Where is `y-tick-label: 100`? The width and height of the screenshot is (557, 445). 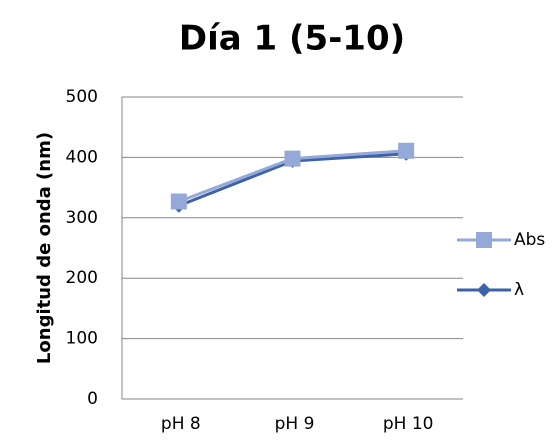 y-tick-label: 100 is located at coordinates (82, 339).